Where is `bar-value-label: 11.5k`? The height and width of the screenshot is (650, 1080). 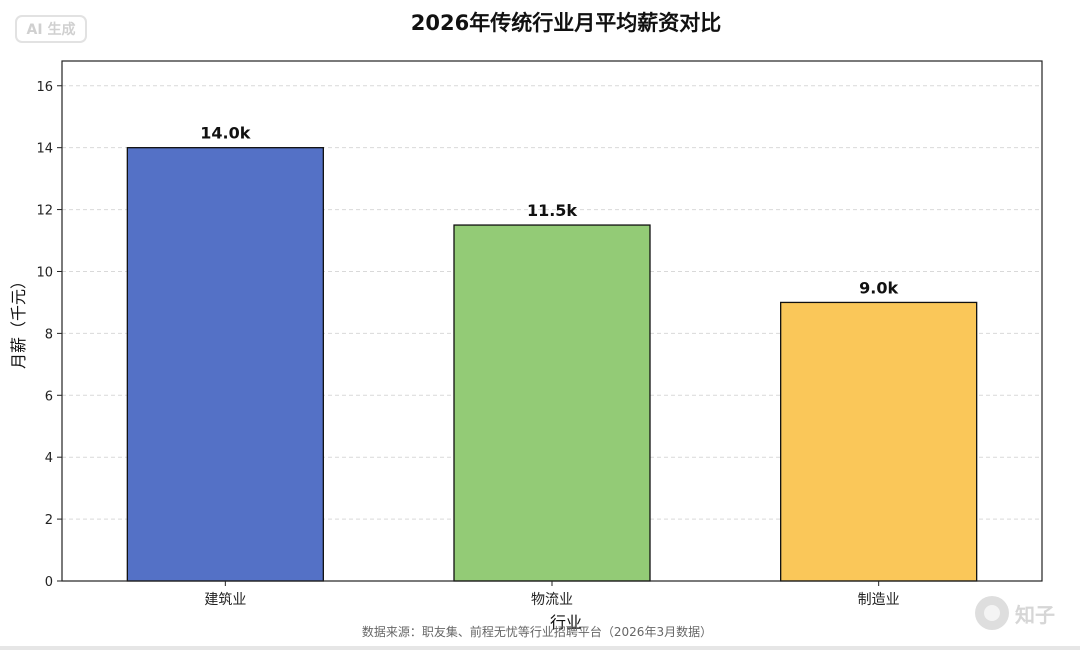
bar-value-label: 11.5k is located at coordinates (552, 210).